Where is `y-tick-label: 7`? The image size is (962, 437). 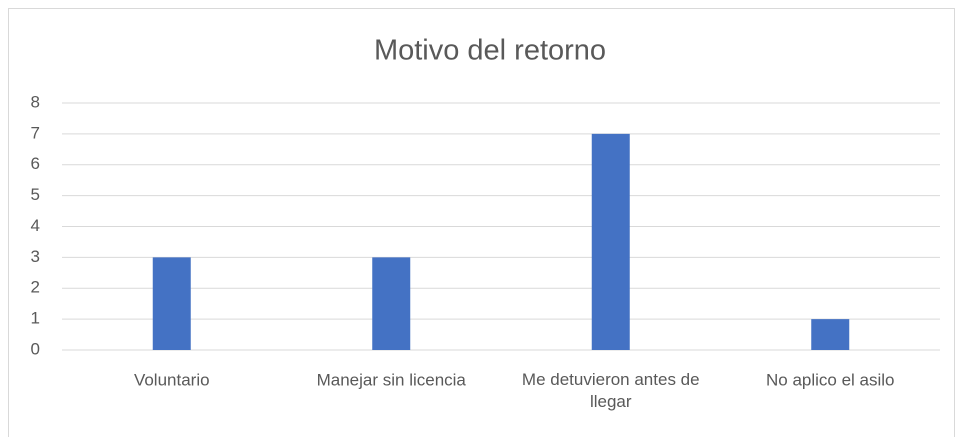
y-tick-label: 7 is located at coordinates (35, 132).